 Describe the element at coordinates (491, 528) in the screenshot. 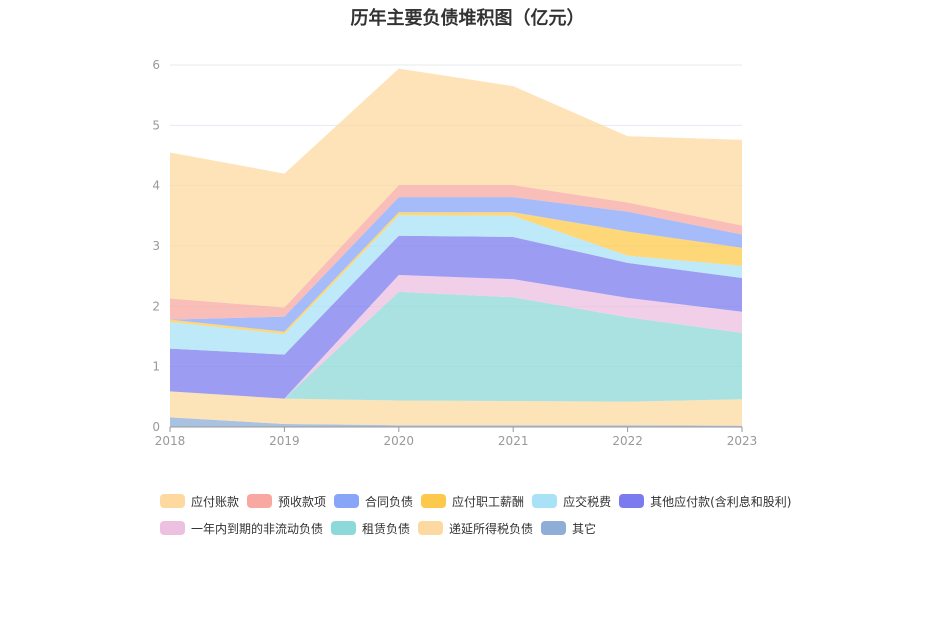

I see `legend-label: 递延所得税负债` at that location.